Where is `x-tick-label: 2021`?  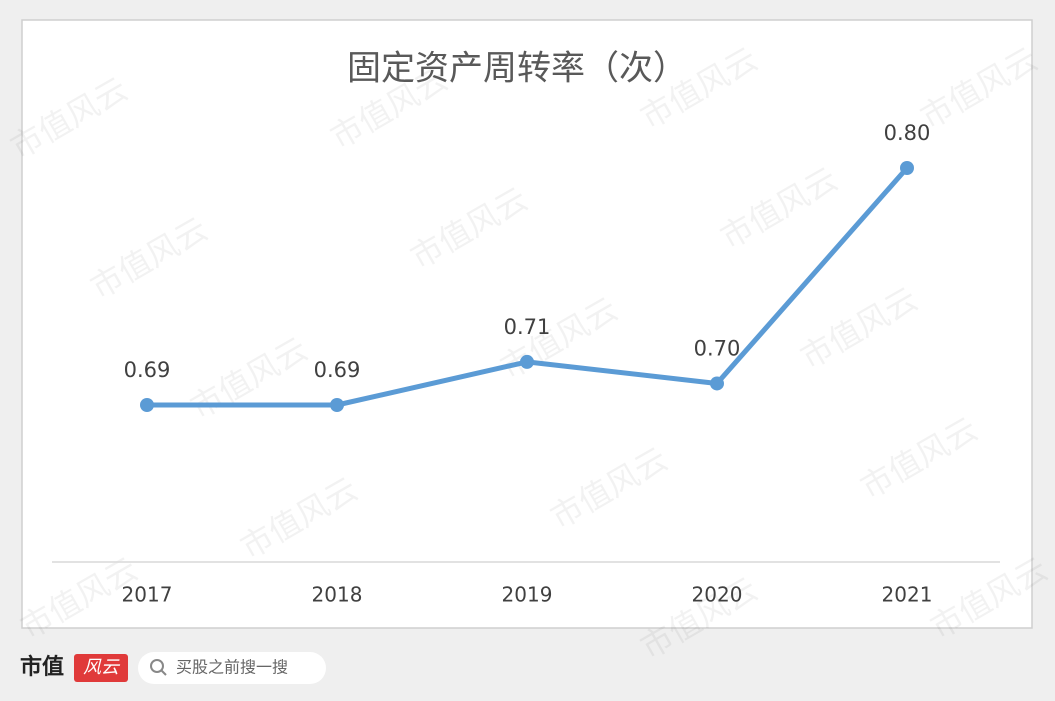
x-tick-label: 2021 is located at coordinates (907, 595).